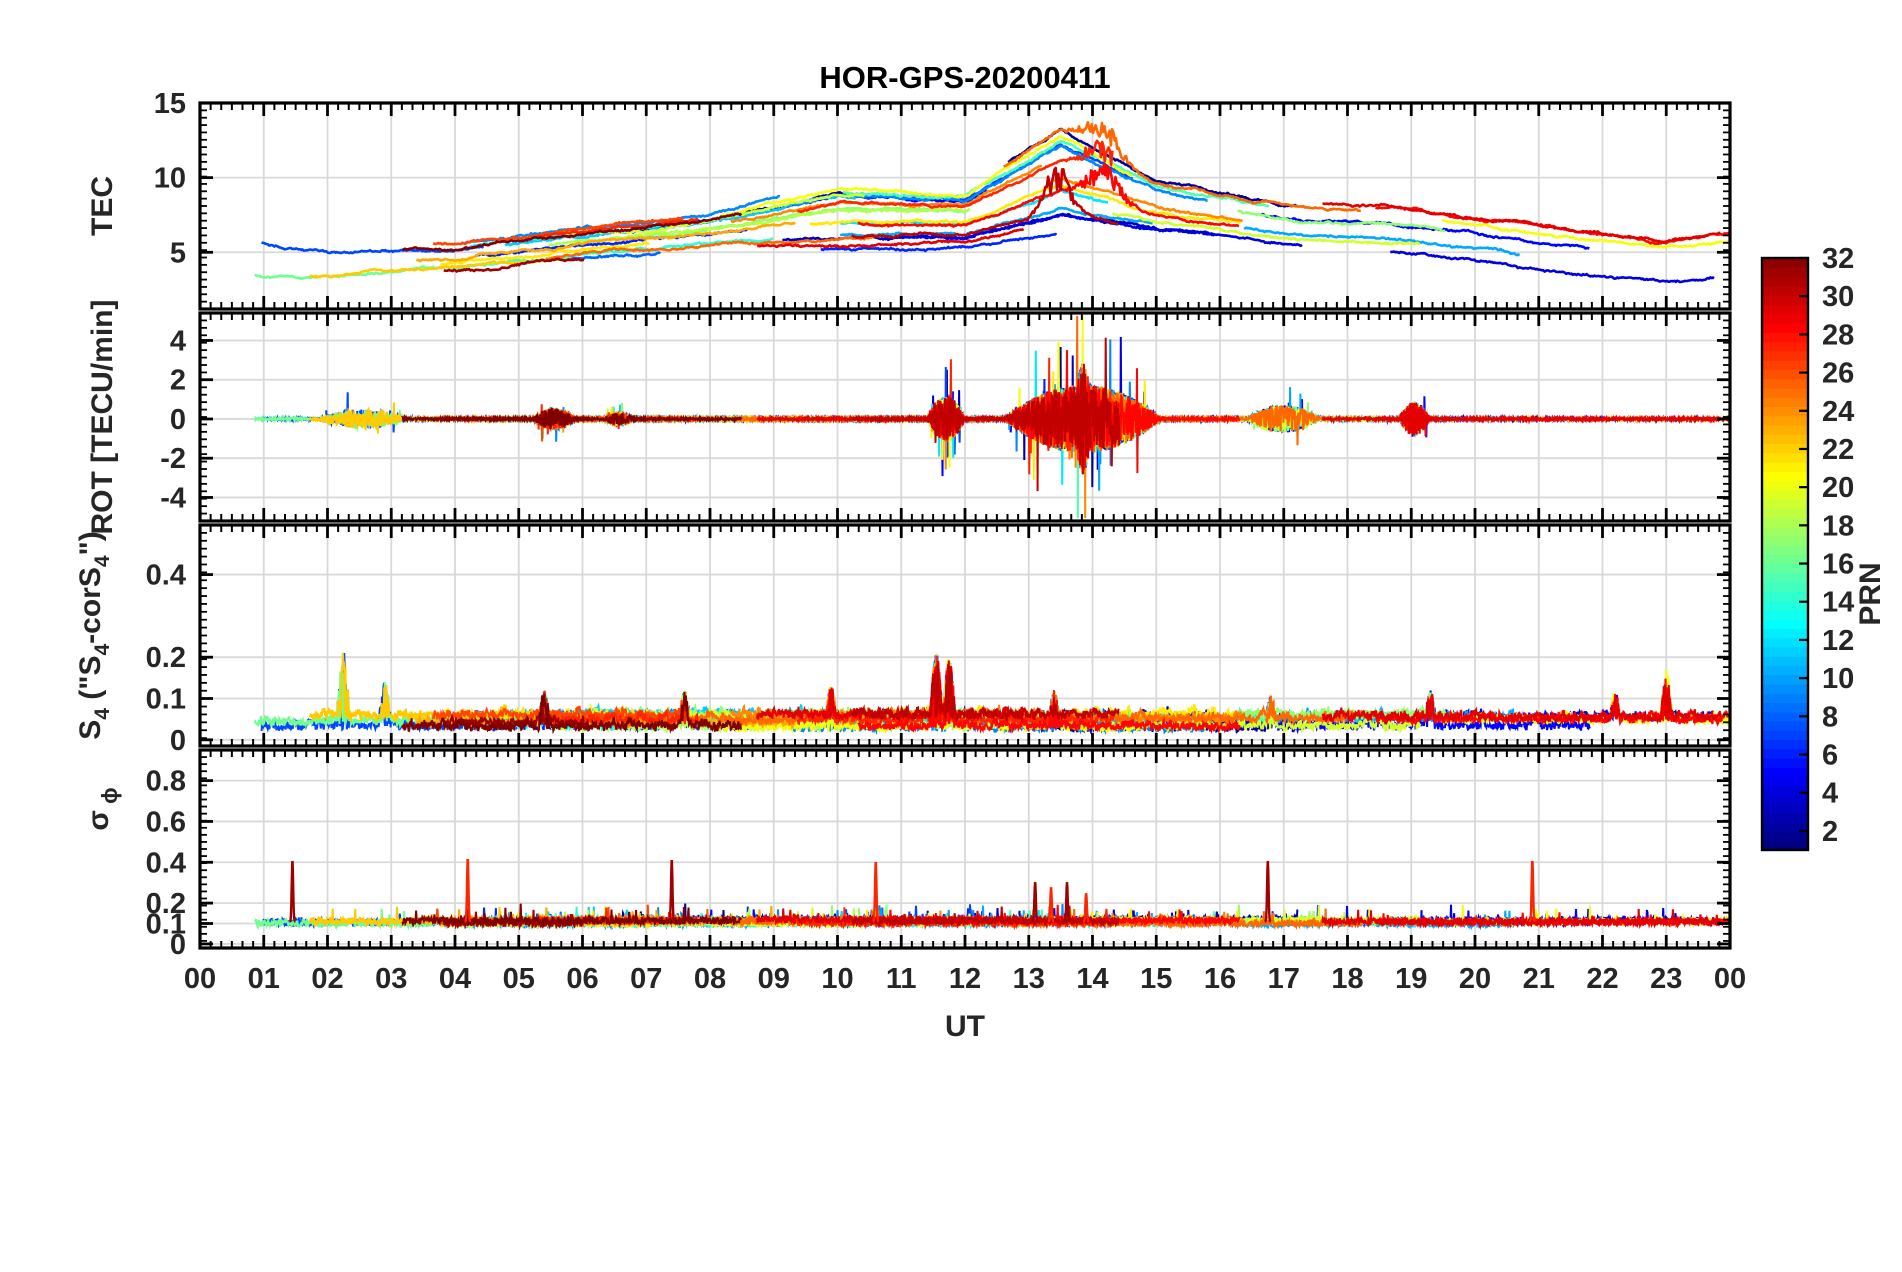 The height and width of the screenshot is (1272, 1902). What do you see at coordinates (1838, 374) in the screenshot?
I see `colorbar-tick-26: 26` at bounding box center [1838, 374].